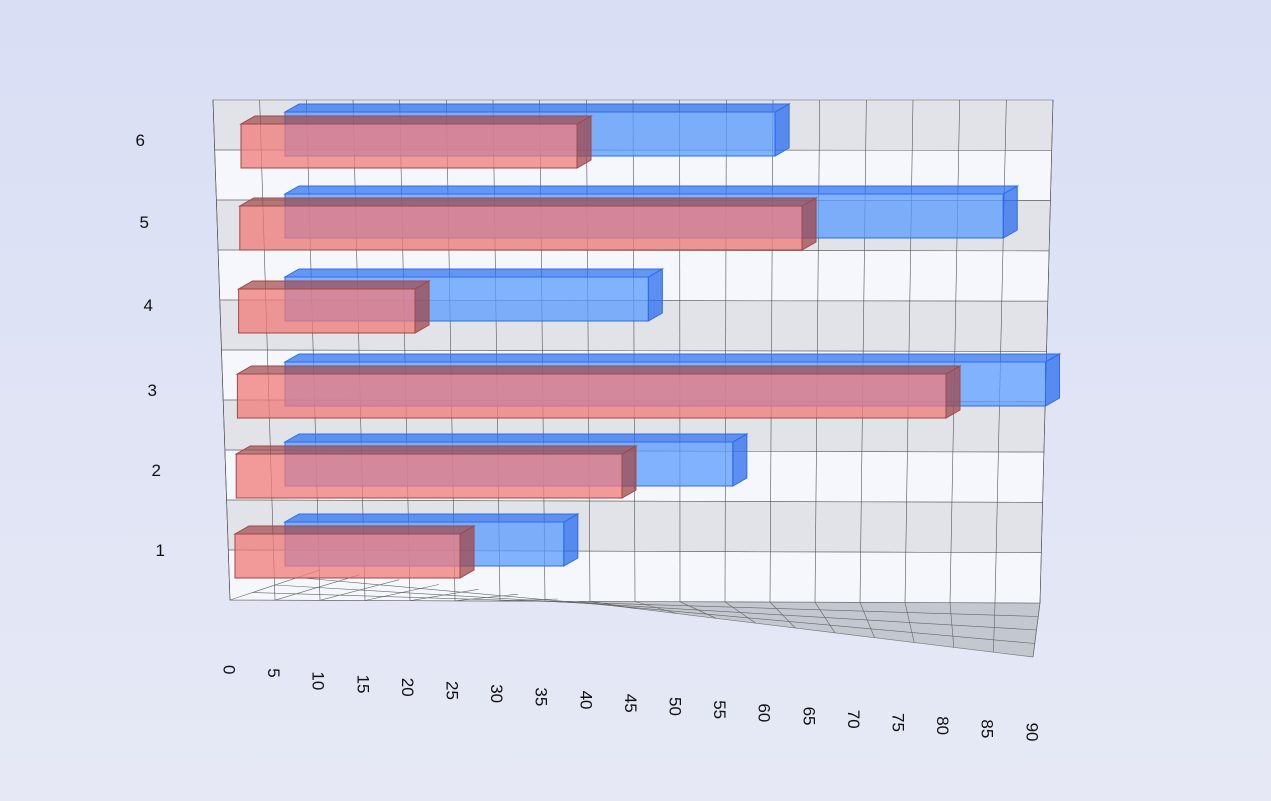 The width and height of the screenshot is (1271, 801). Describe the element at coordinates (144, 222) in the screenshot. I see `y-tick-label: 5` at that location.